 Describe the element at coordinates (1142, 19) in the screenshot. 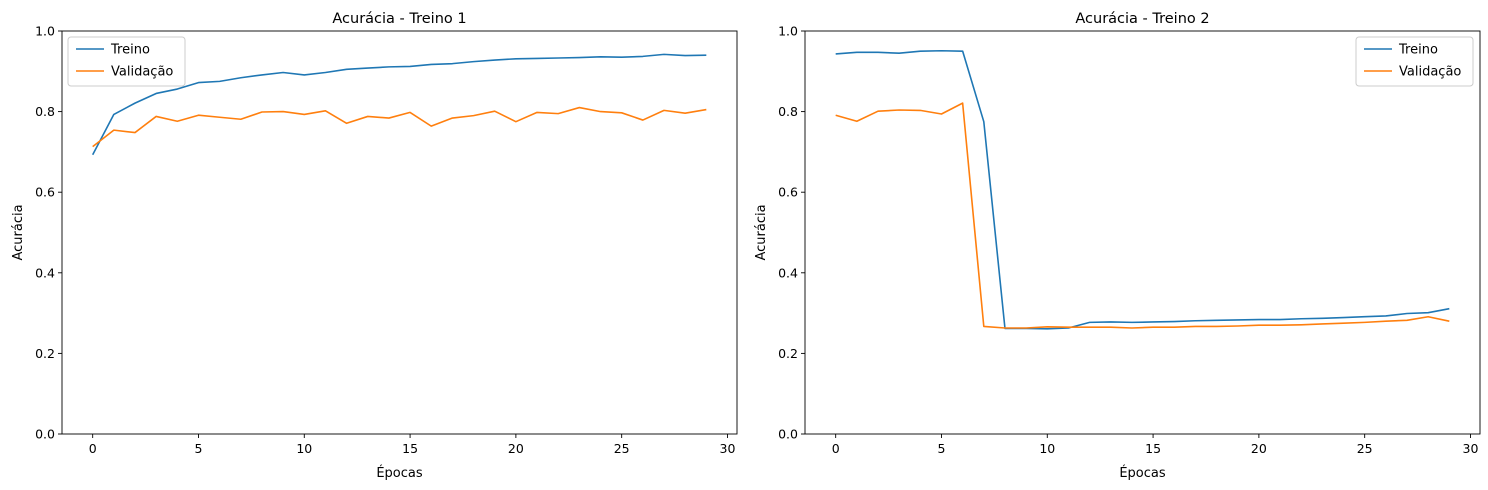

I see `chart-title: Acurácia - Treino 2` at that location.